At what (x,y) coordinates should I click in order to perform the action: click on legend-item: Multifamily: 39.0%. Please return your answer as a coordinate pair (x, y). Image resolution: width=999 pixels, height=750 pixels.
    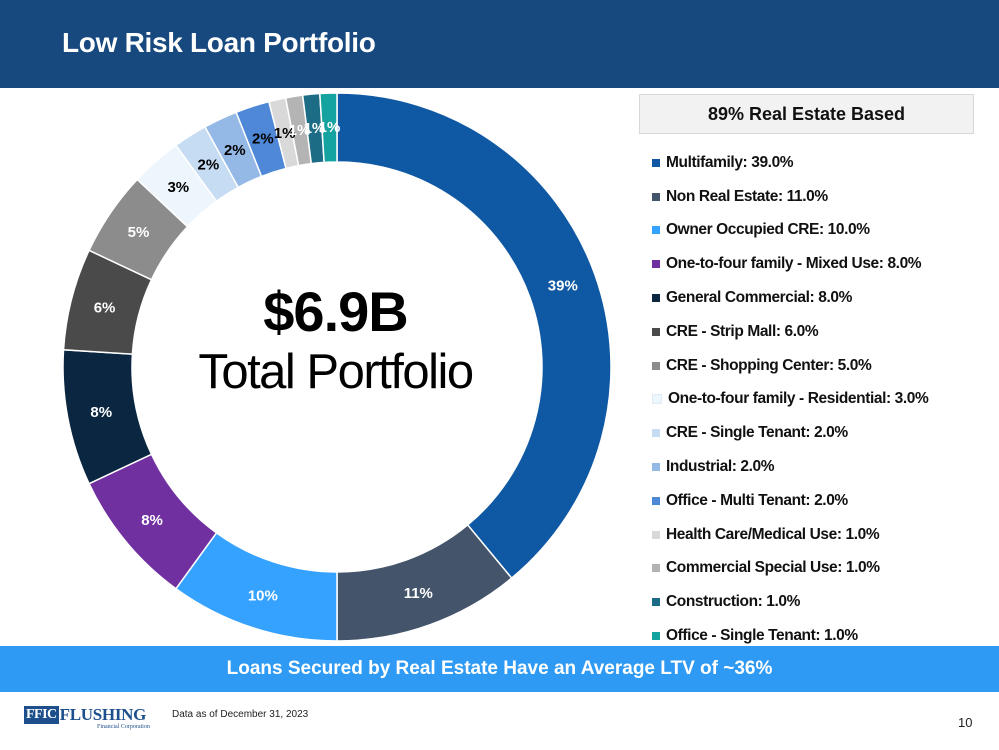
    Looking at the image, I should click on (790, 163).